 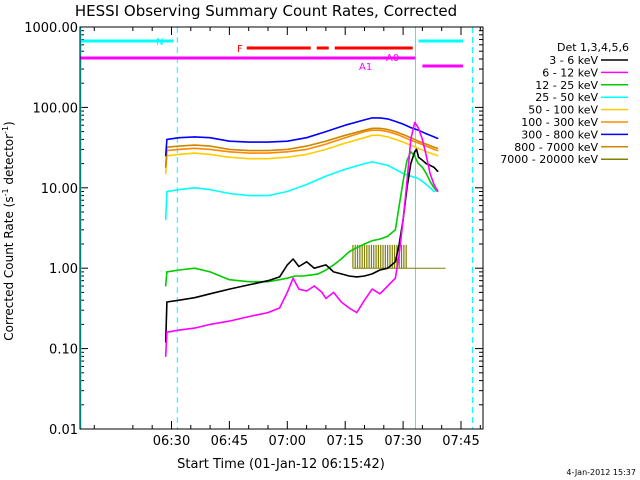 I want to click on flare-label: F, so click(x=240, y=49).